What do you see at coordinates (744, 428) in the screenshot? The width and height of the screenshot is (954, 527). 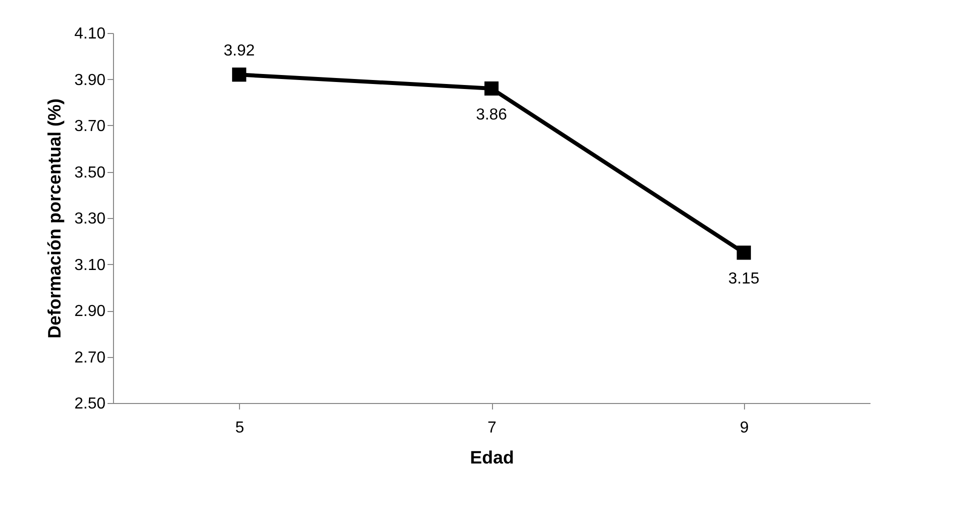 I see `x-tick-label: 9` at bounding box center [744, 428].